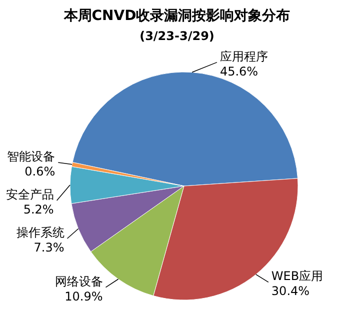 The image size is (354, 322). What do you see at coordinates (177, 36) in the screenshot?
I see `chart-subtitle: (3/23-3/29)` at bounding box center [177, 36].